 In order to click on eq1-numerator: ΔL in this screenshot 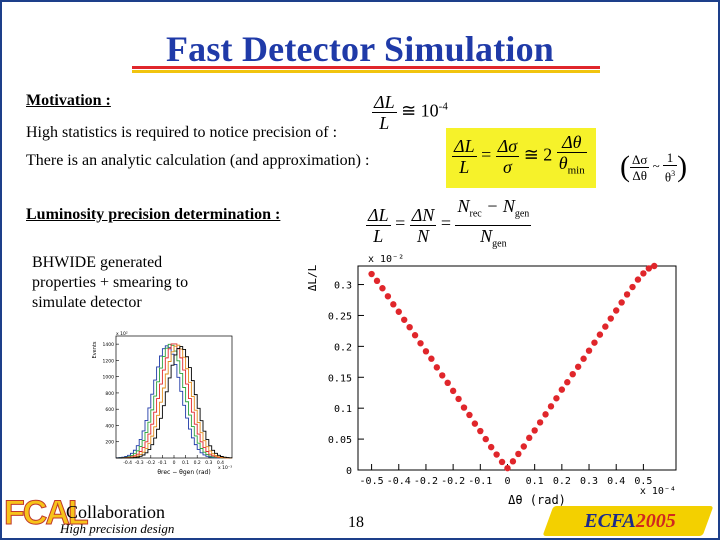, I will do `click(384, 102)`.